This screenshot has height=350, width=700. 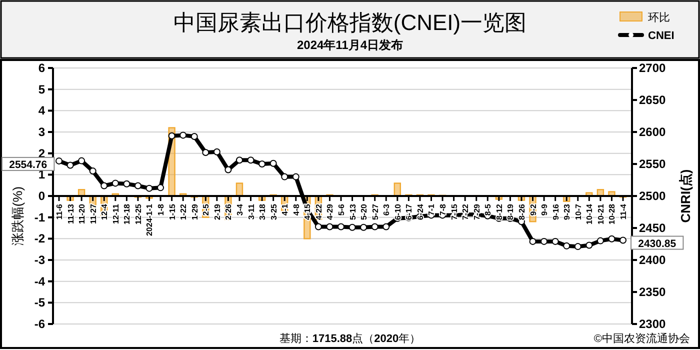 I want to click on y-axis-title: 涨跌幅(%), so click(x=17, y=216).